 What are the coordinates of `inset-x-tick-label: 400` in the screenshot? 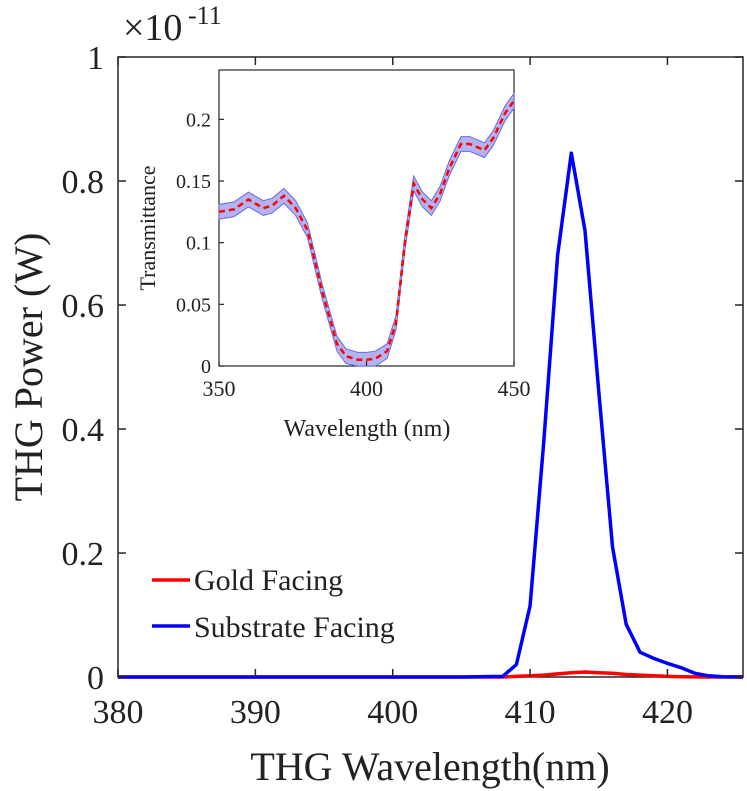 It's located at (366, 388).